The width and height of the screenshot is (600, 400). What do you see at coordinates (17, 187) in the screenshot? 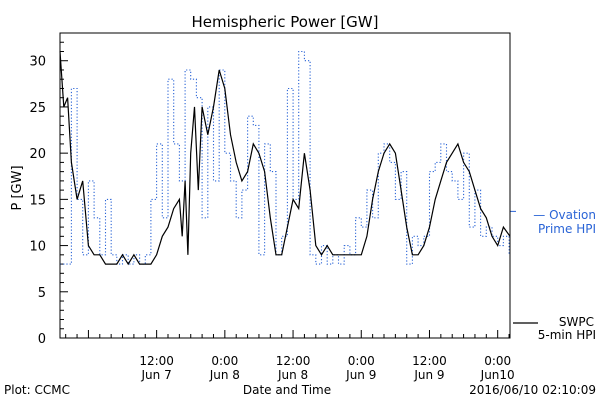
I see `y-axis-label: P [GW]` at bounding box center [17, 187].